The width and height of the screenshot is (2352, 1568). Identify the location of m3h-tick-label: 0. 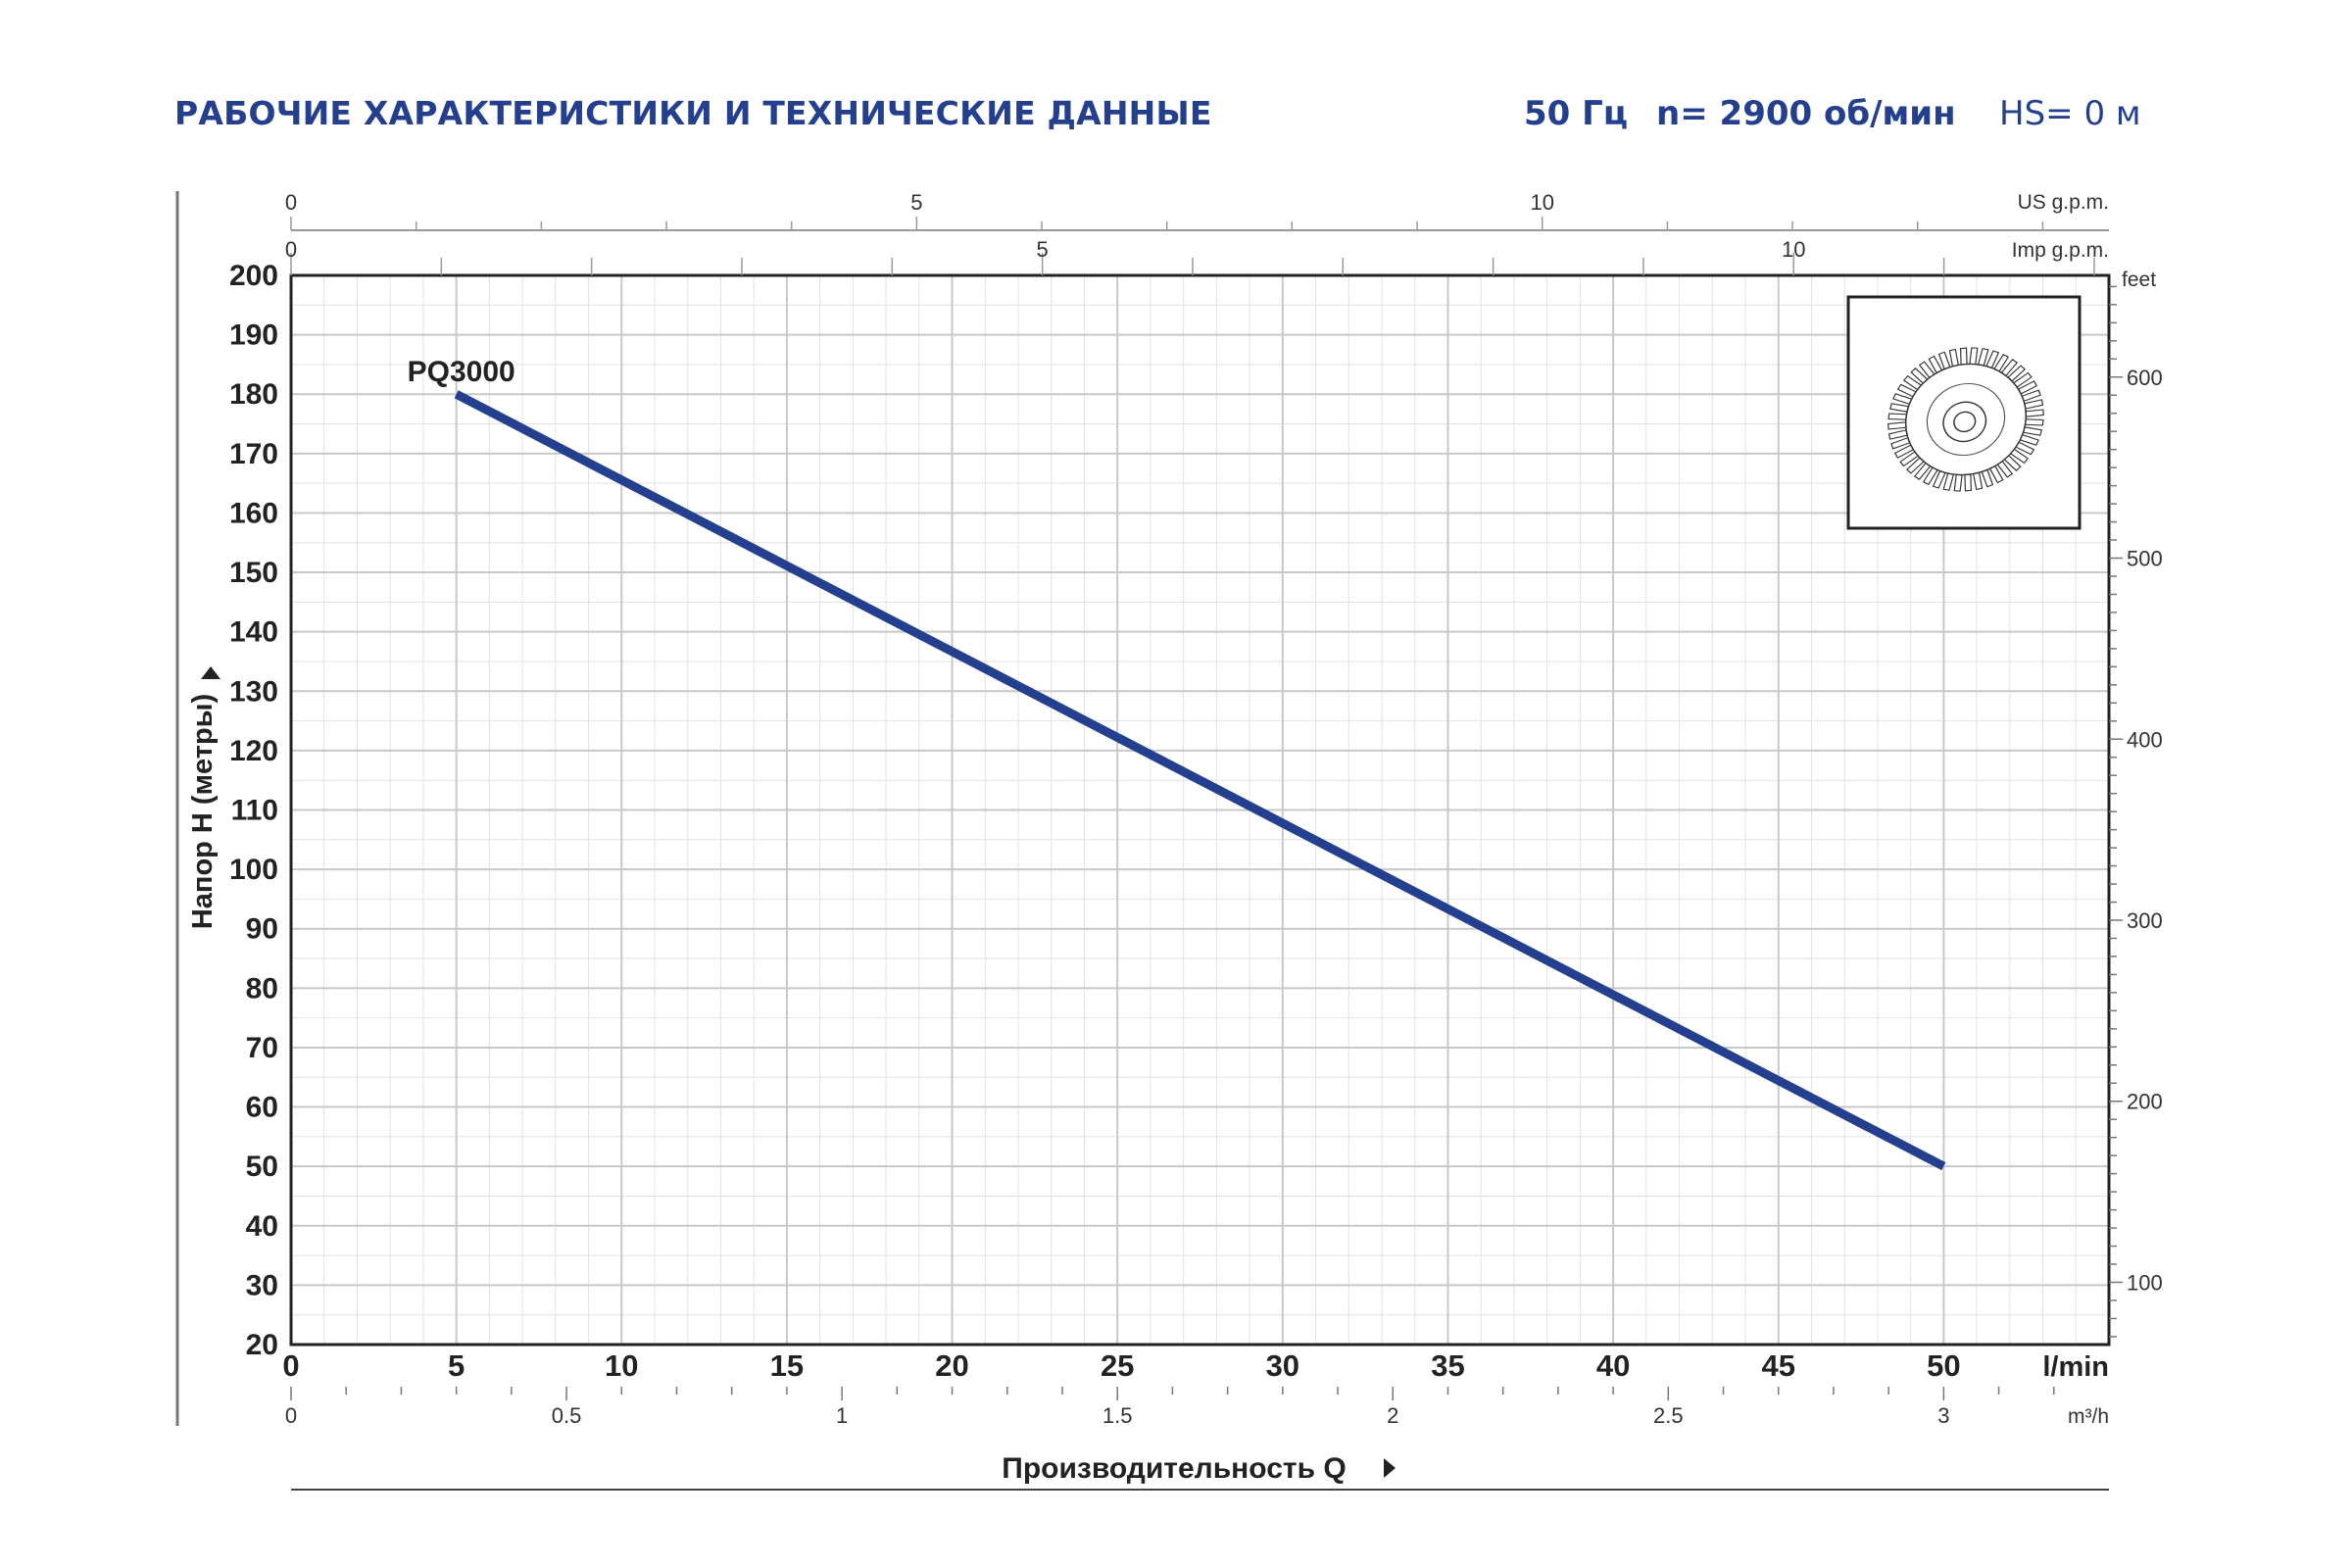
(291, 1415).